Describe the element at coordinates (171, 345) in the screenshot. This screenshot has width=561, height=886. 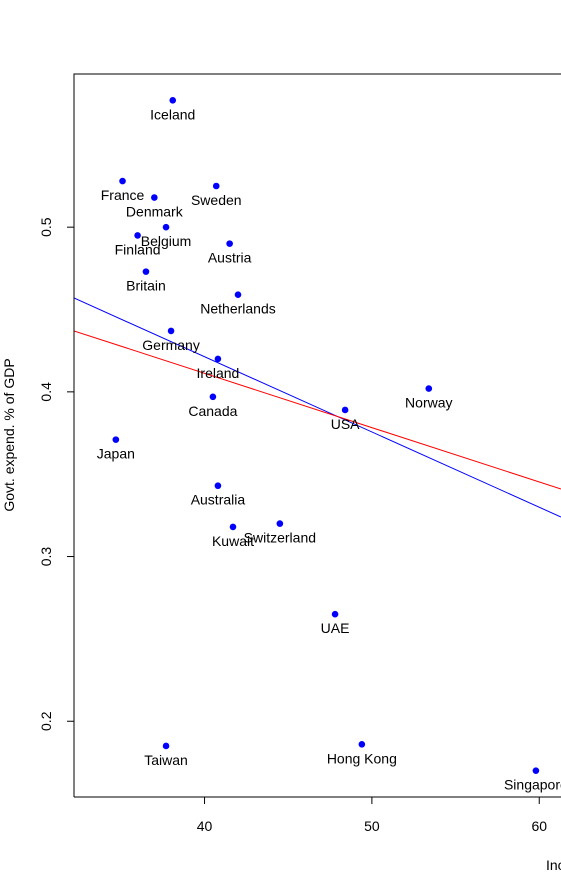
I see `point-label: Germany` at that location.